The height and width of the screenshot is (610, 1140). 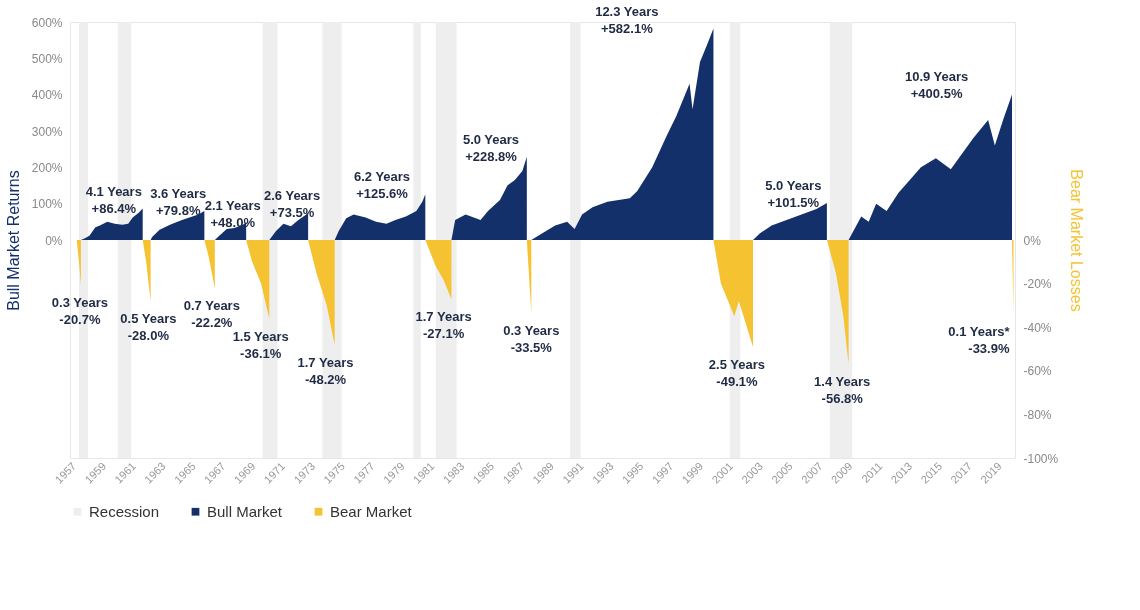 I want to click on annotation: 1.4 Years -56.8%, so click(x=842, y=389).